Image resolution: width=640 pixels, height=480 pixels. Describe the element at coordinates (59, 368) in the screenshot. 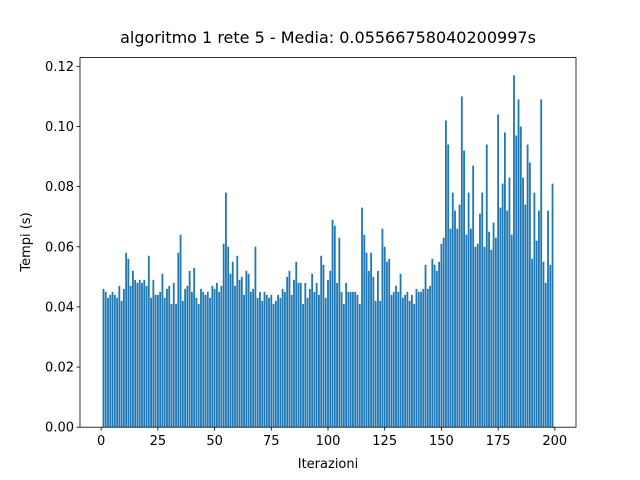

I see `y-tick-label: 0.02` at that location.